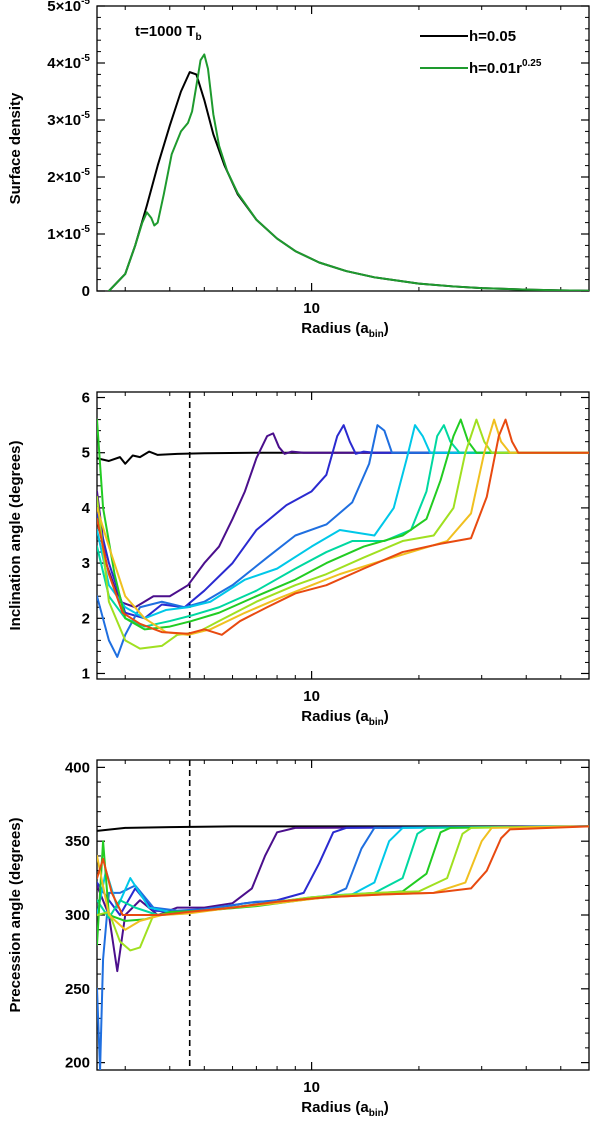 The image size is (591, 1126). I want to click on y-tick-label: 1×10⁻⁵, so click(68, 233).